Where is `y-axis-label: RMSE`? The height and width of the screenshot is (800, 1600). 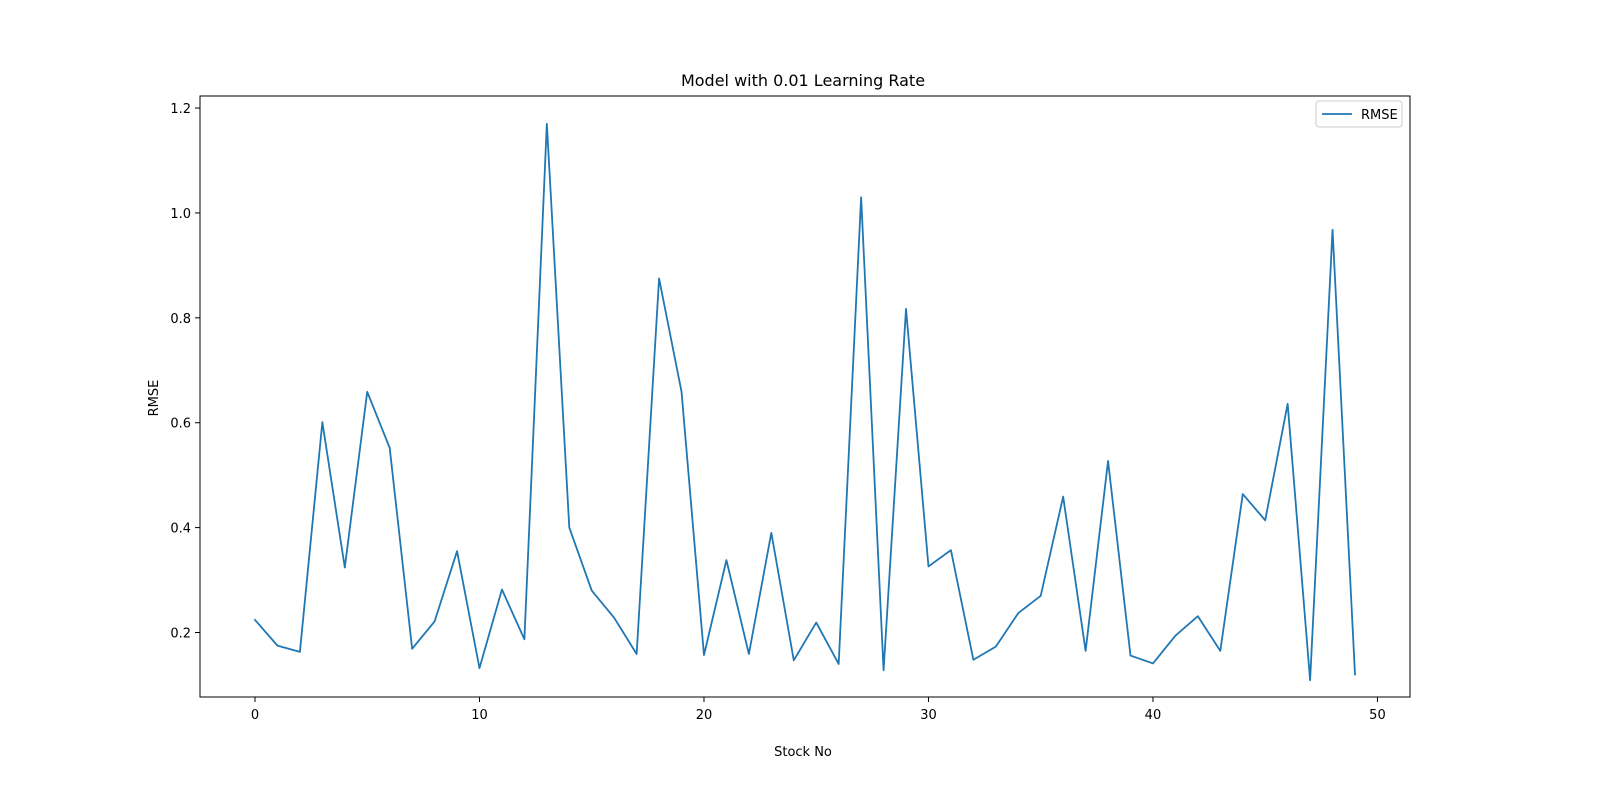
y-axis-label: RMSE is located at coordinates (154, 398).